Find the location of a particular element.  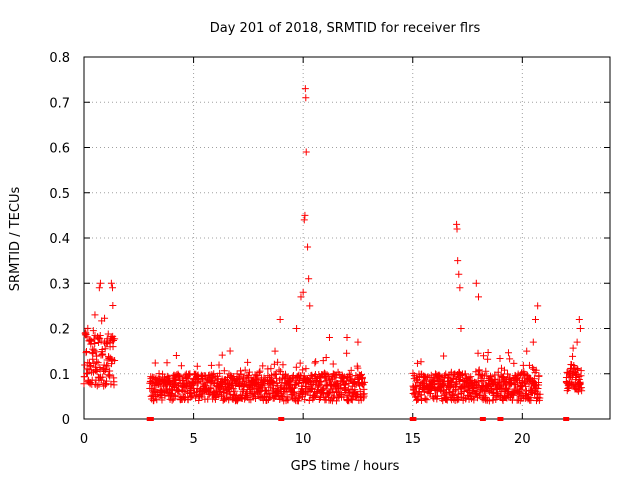

y-tick-label: 0.4 is located at coordinates (59, 239).